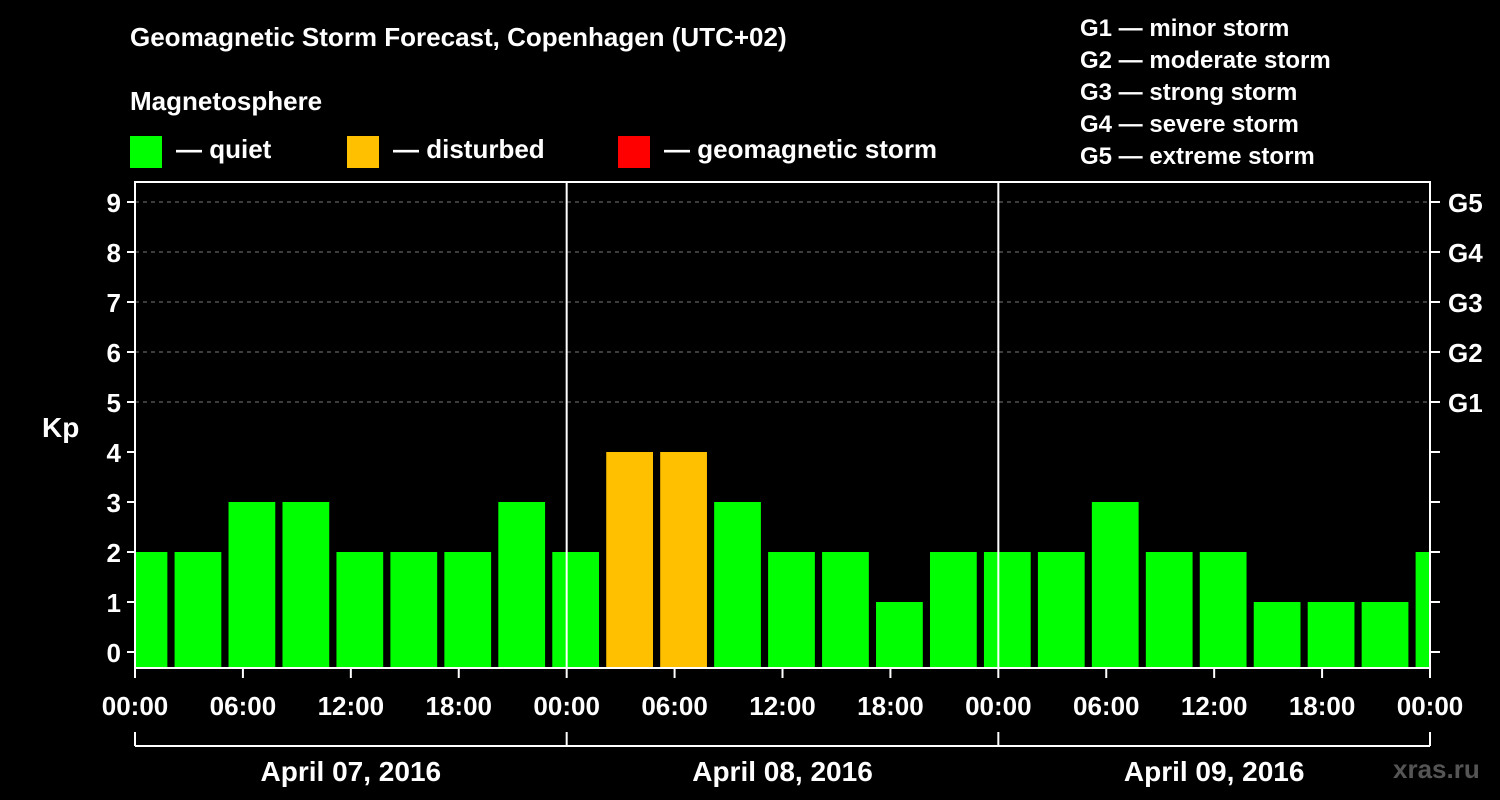 This screenshot has width=1500, height=800. Describe the element at coordinates (114, 353) in the screenshot. I see `y-tick-label-6: 6` at that location.